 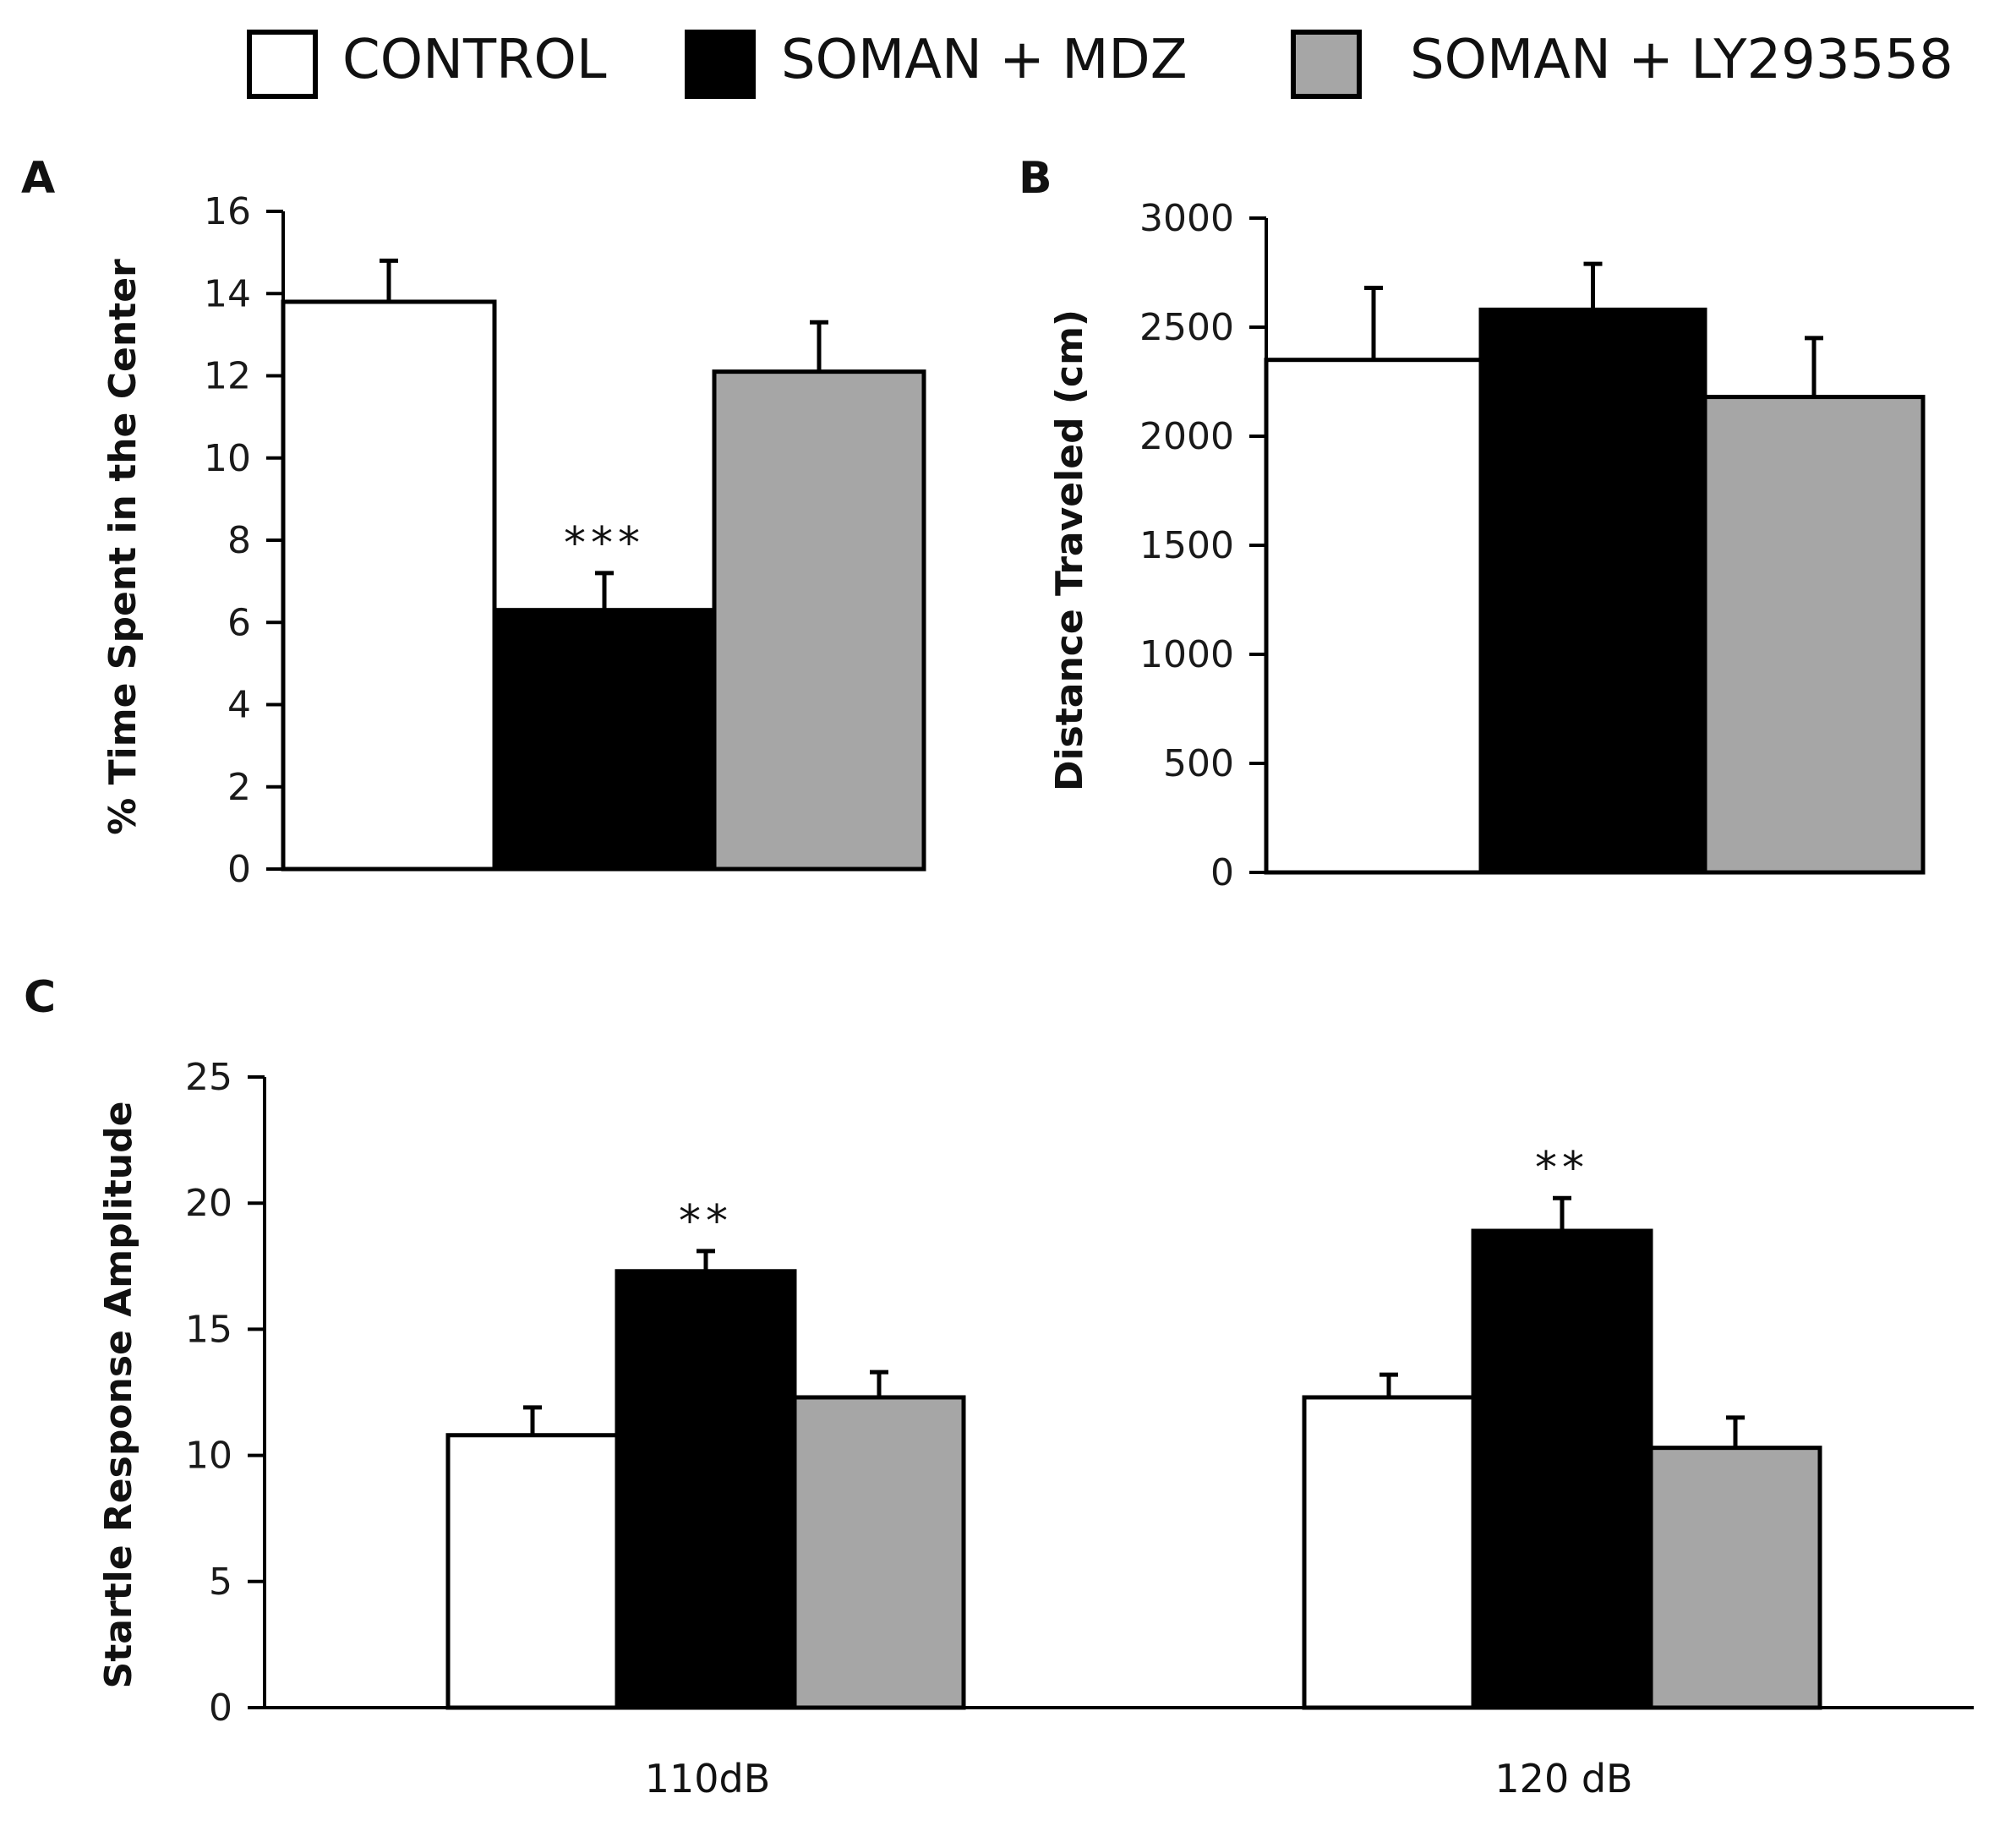 What do you see at coordinates (708, 1779) in the screenshot?
I see `x-category-label-c-0: 110dB` at bounding box center [708, 1779].